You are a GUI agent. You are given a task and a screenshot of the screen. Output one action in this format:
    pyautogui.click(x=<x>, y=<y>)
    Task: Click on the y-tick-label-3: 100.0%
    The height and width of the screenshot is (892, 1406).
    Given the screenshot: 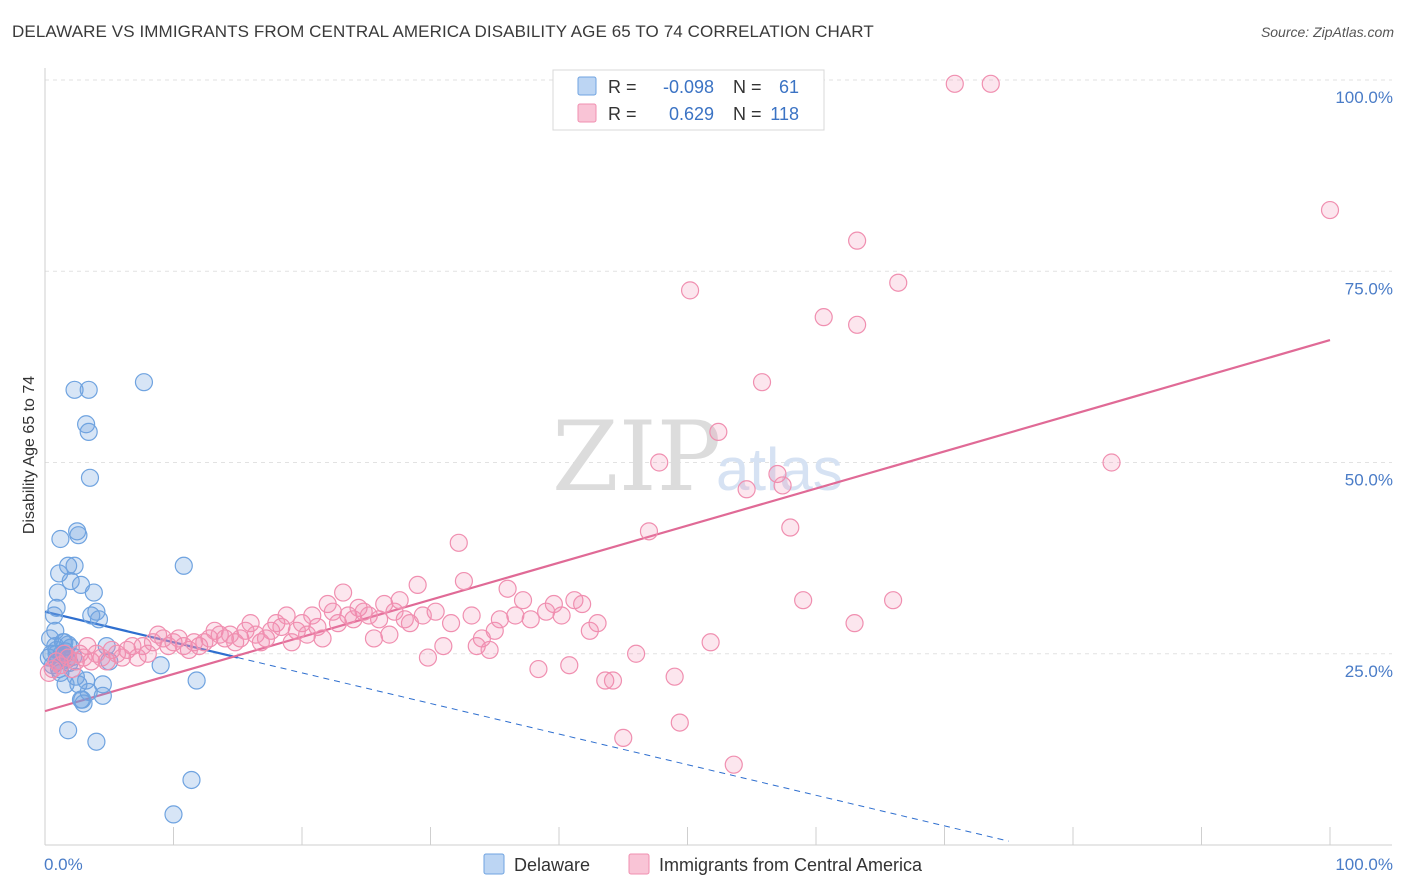 What is the action you would take?
    pyautogui.click(x=1364, y=97)
    